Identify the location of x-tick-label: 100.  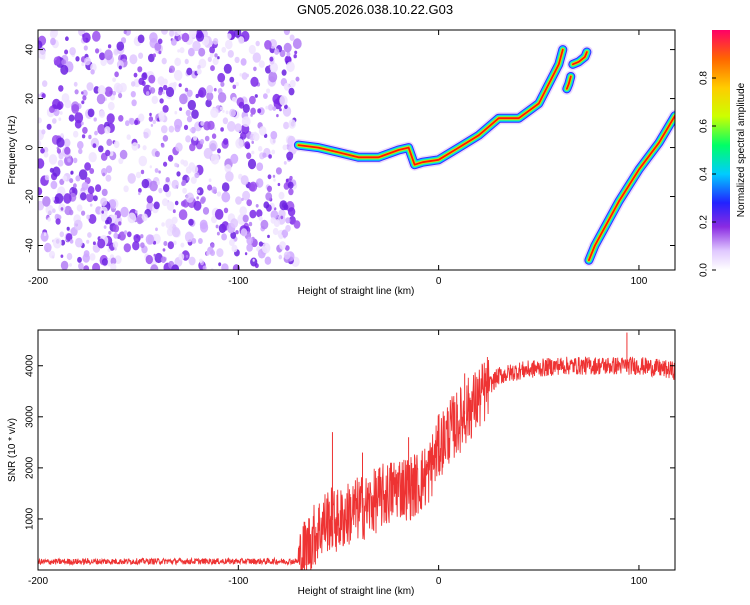
(639, 281).